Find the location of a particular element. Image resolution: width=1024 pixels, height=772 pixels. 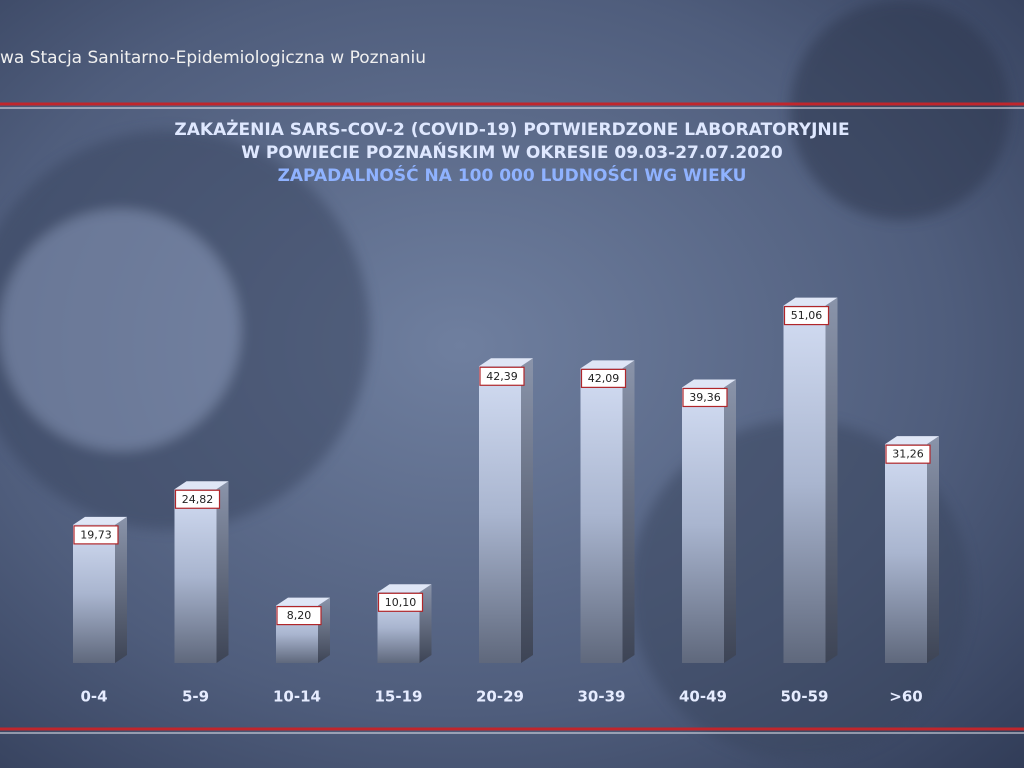

x-tick-label: 15-19 is located at coordinates (399, 697).